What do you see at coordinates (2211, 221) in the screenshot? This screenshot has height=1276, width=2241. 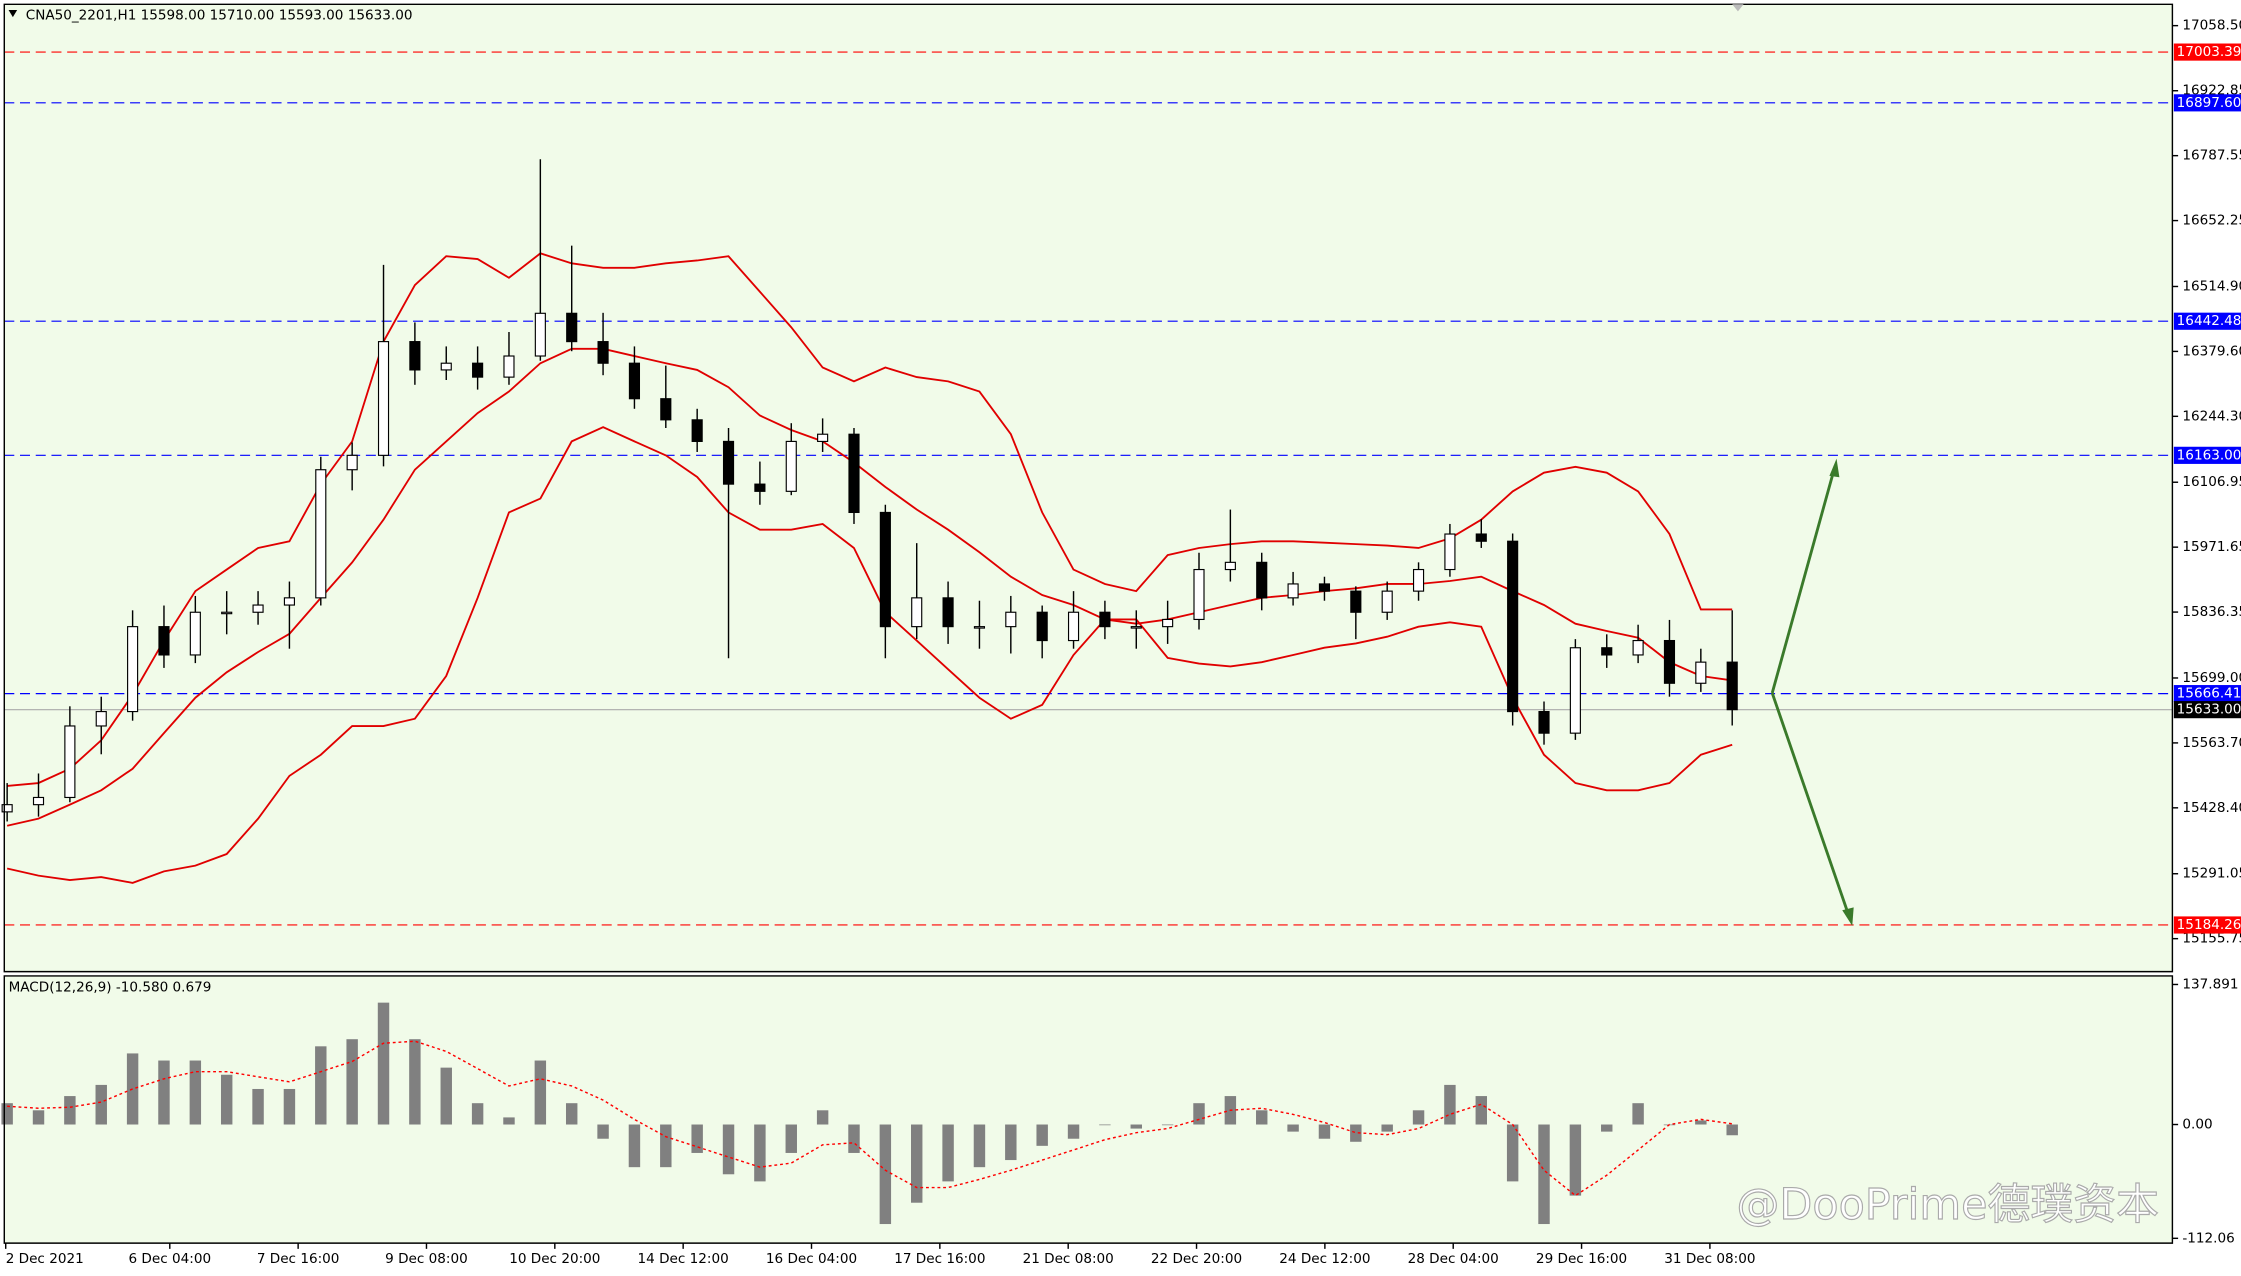 I see `y-tick-label: 16652.25` at bounding box center [2211, 221].